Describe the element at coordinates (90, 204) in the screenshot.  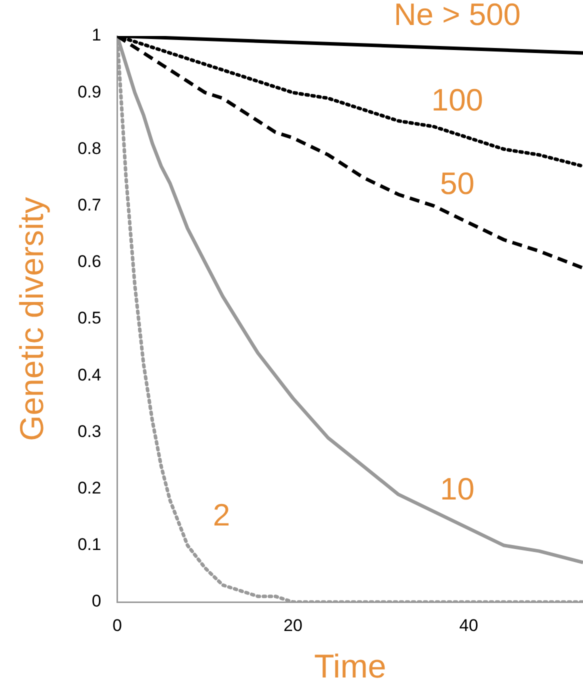
I see `y-tick-label: 0.7` at that location.